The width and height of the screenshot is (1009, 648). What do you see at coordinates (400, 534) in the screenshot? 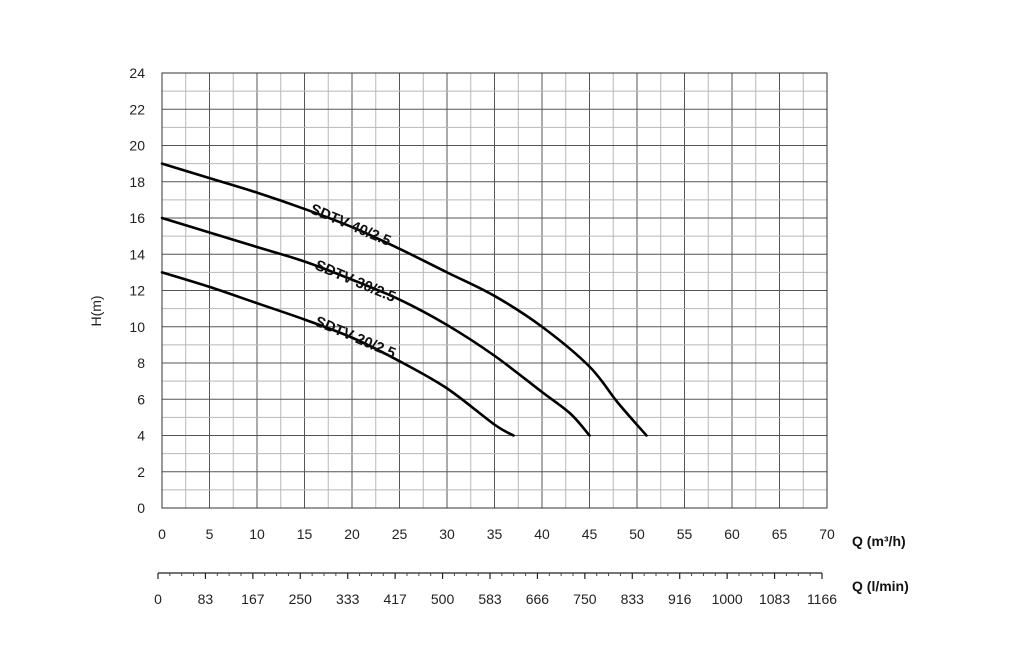
I see `x-tick-label: 25` at bounding box center [400, 534].